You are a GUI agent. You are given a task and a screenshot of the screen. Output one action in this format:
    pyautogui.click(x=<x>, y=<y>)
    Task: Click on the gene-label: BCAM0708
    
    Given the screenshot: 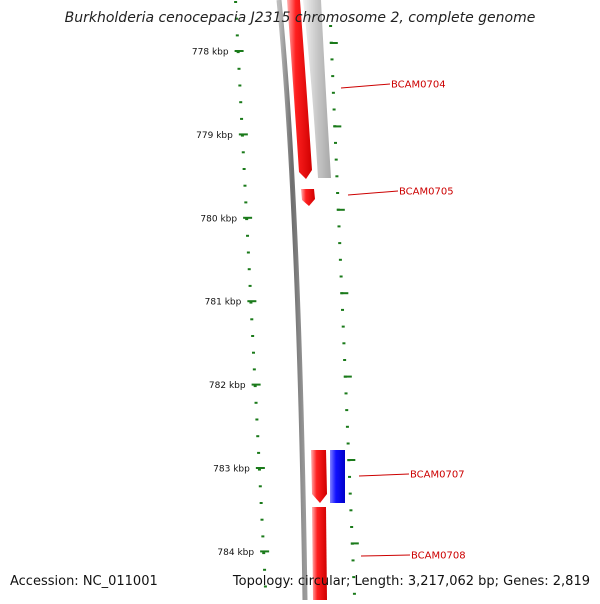 What is the action you would take?
    pyautogui.click(x=438, y=556)
    